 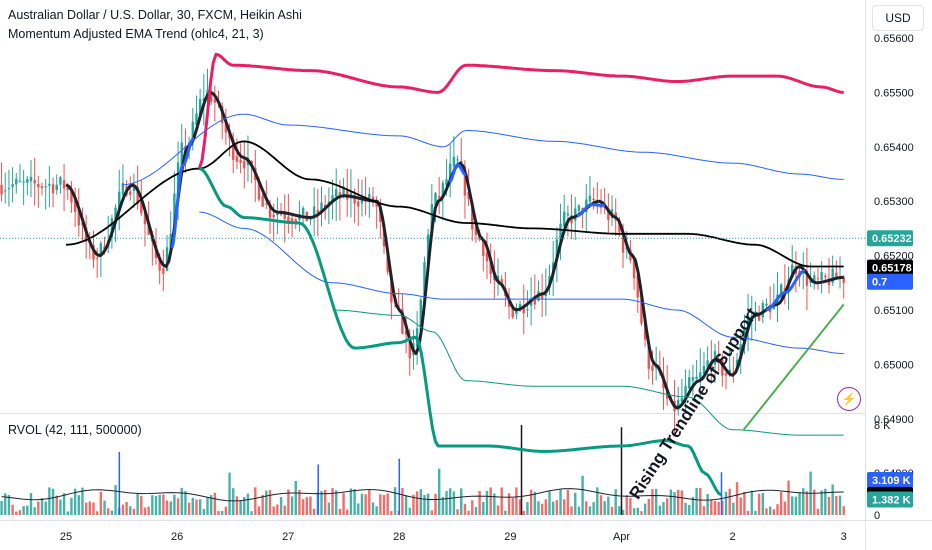 What do you see at coordinates (453, 537) in the screenshot?
I see `time-axis: 25 26 27 28 29 Apr 2 3` at bounding box center [453, 537].